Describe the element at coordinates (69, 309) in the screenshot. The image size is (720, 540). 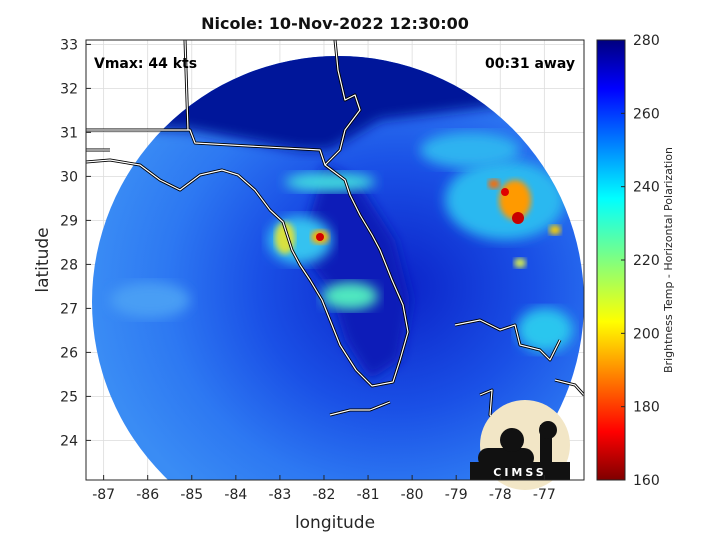
I see `y-tick-label: 27` at that location.